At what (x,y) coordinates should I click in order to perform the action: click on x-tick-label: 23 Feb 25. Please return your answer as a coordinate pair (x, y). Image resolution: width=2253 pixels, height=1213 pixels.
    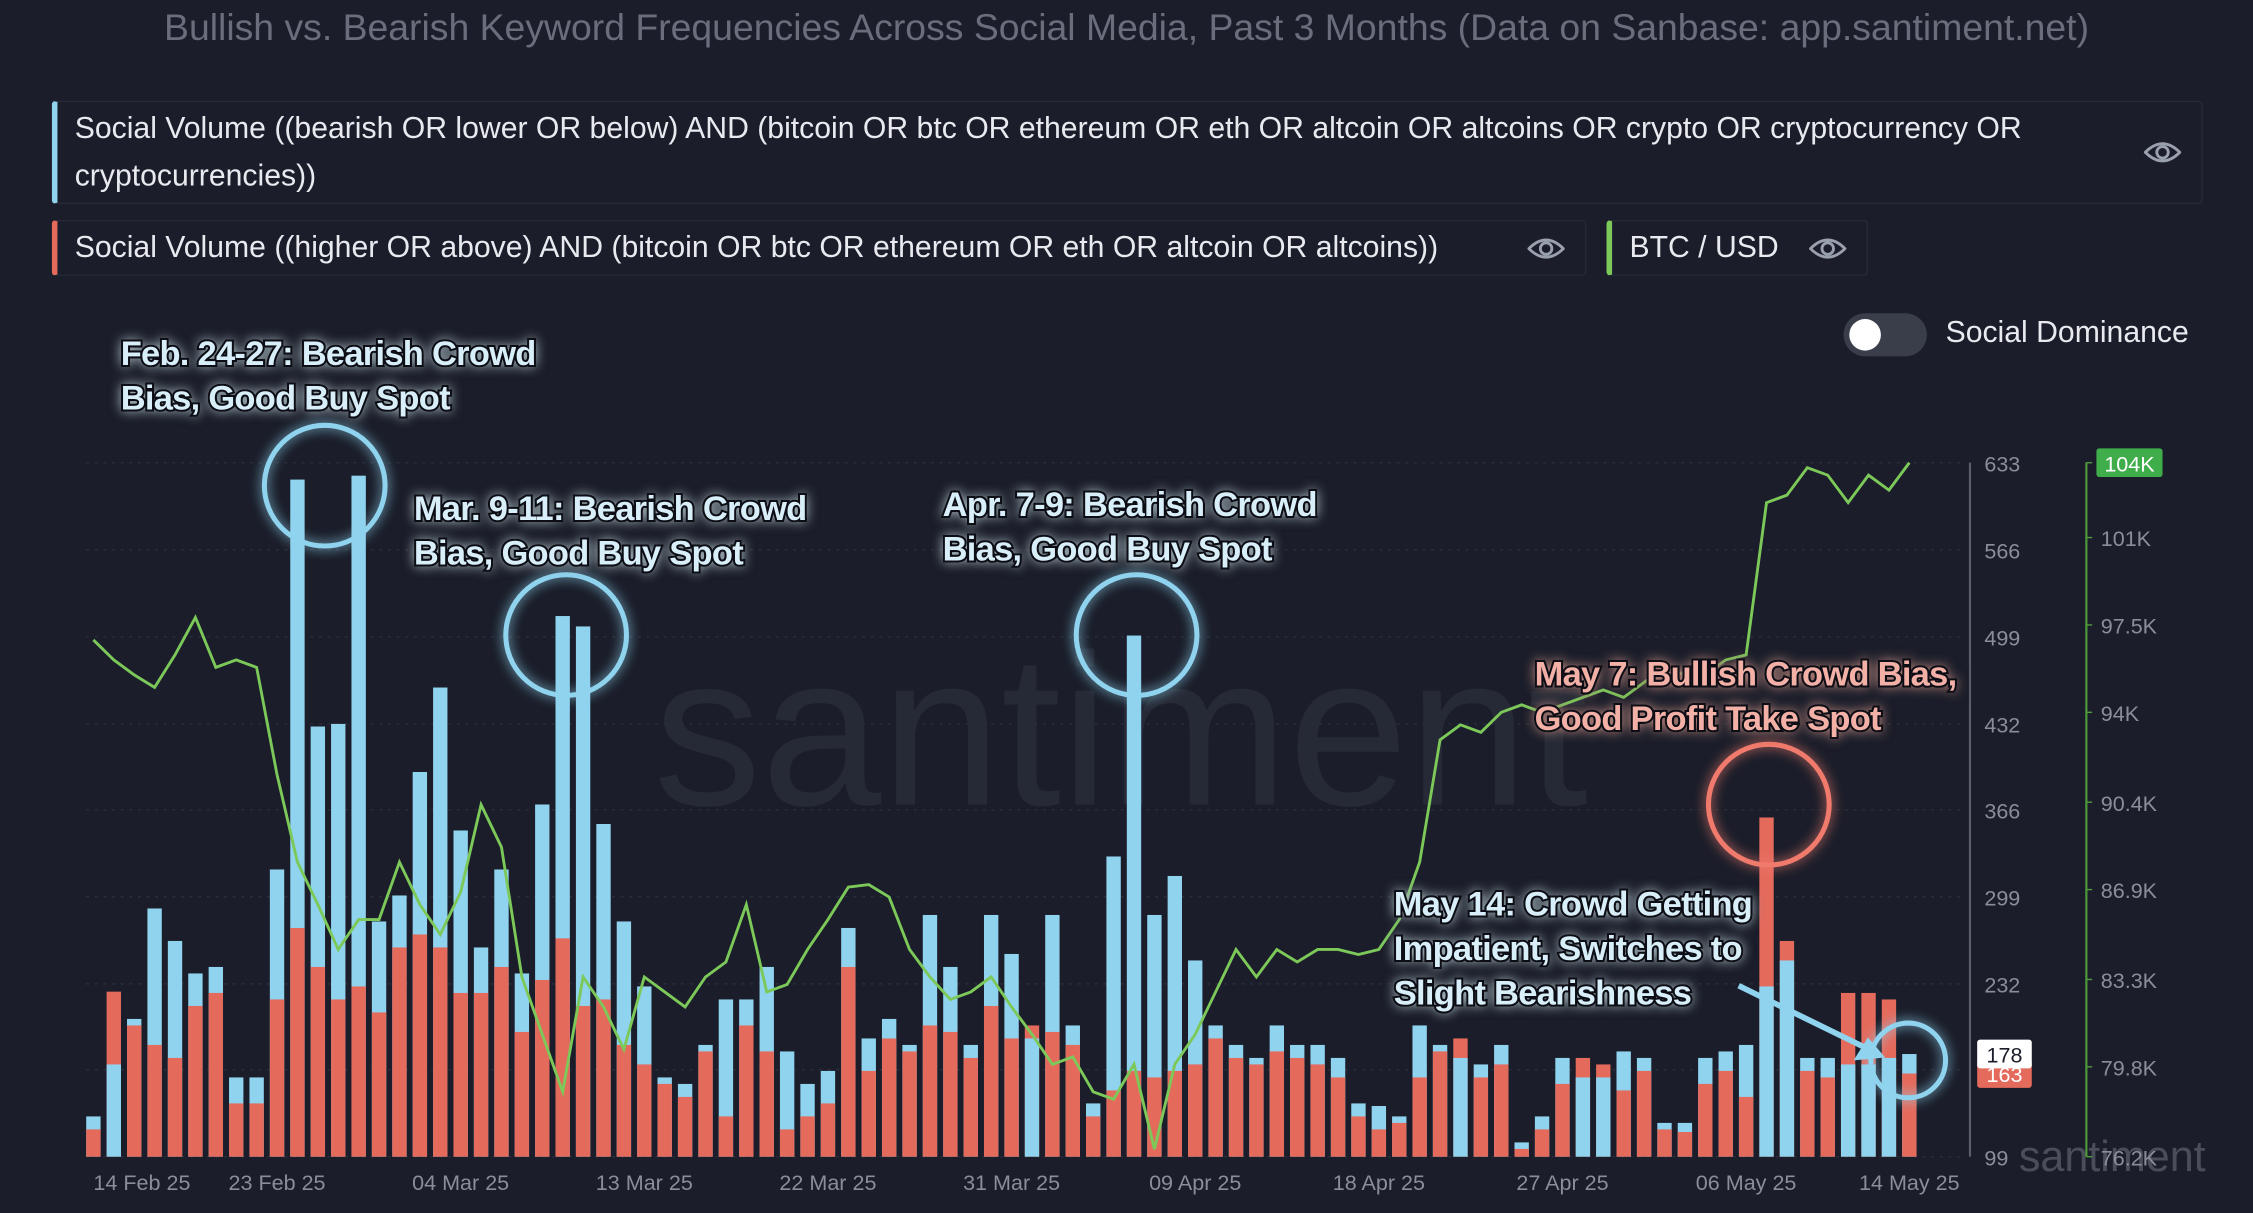
    Looking at the image, I should click on (277, 1182).